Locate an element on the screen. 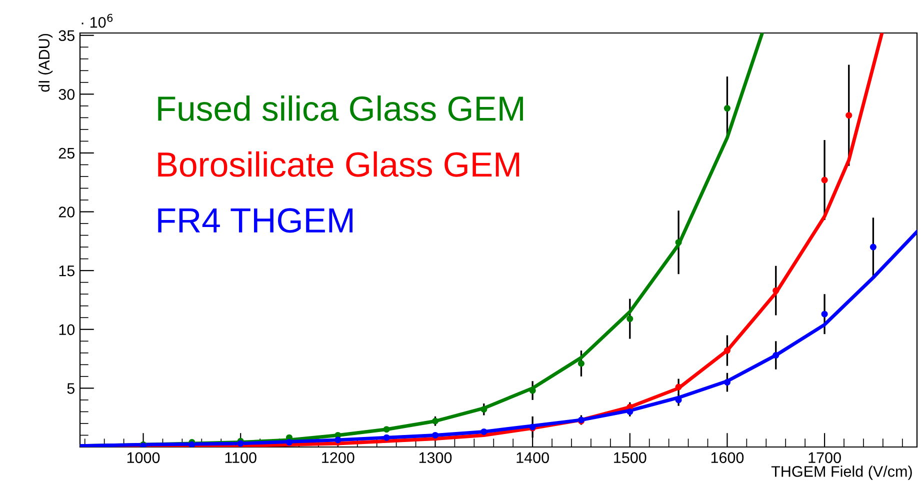 The height and width of the screenshot is (485, 922). x-tick-label: 1300 is located at coordinates (435, 458).